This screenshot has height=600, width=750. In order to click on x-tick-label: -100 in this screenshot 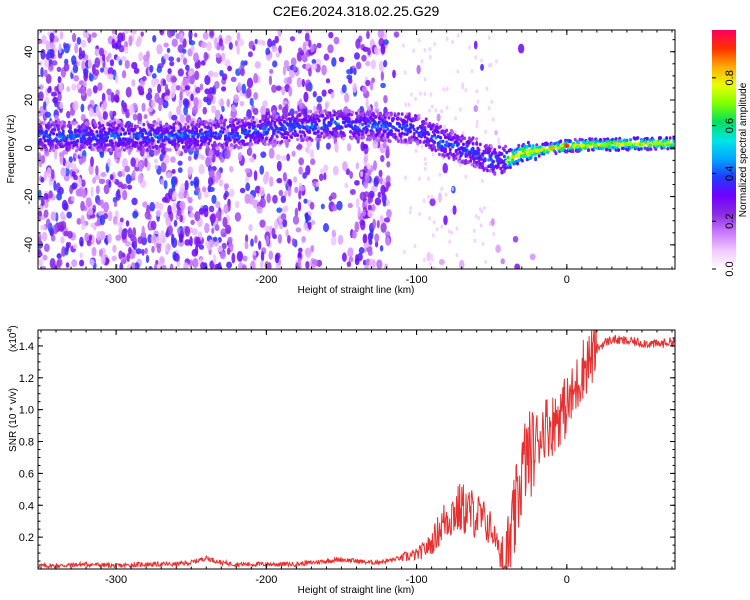, I will do `click(417, 280)`.